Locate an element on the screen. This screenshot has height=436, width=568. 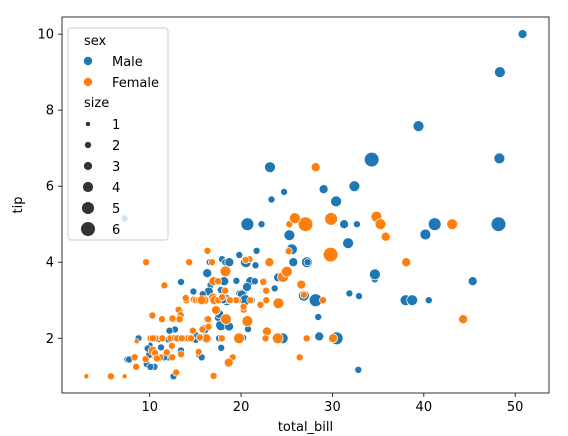
legend-size-label: 1 is located at coordinates (116, 125).